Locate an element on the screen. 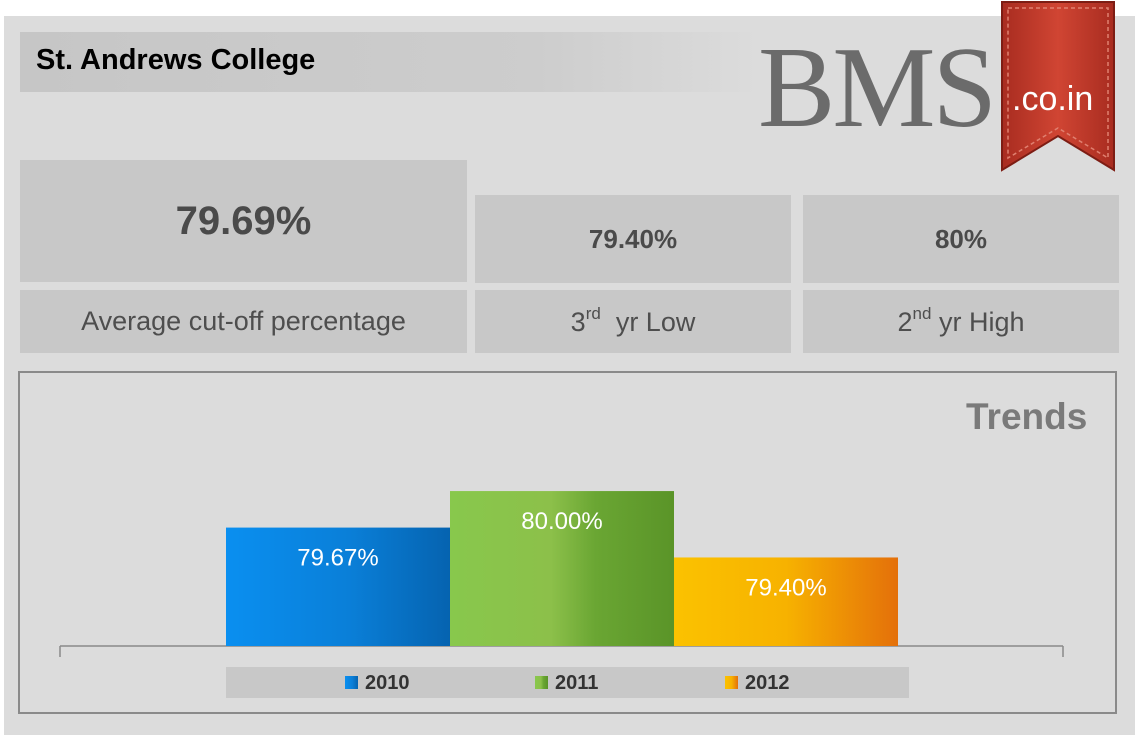 The image size is (1139, 735). chart-title: Trends is located at coordinates (1027, 416).